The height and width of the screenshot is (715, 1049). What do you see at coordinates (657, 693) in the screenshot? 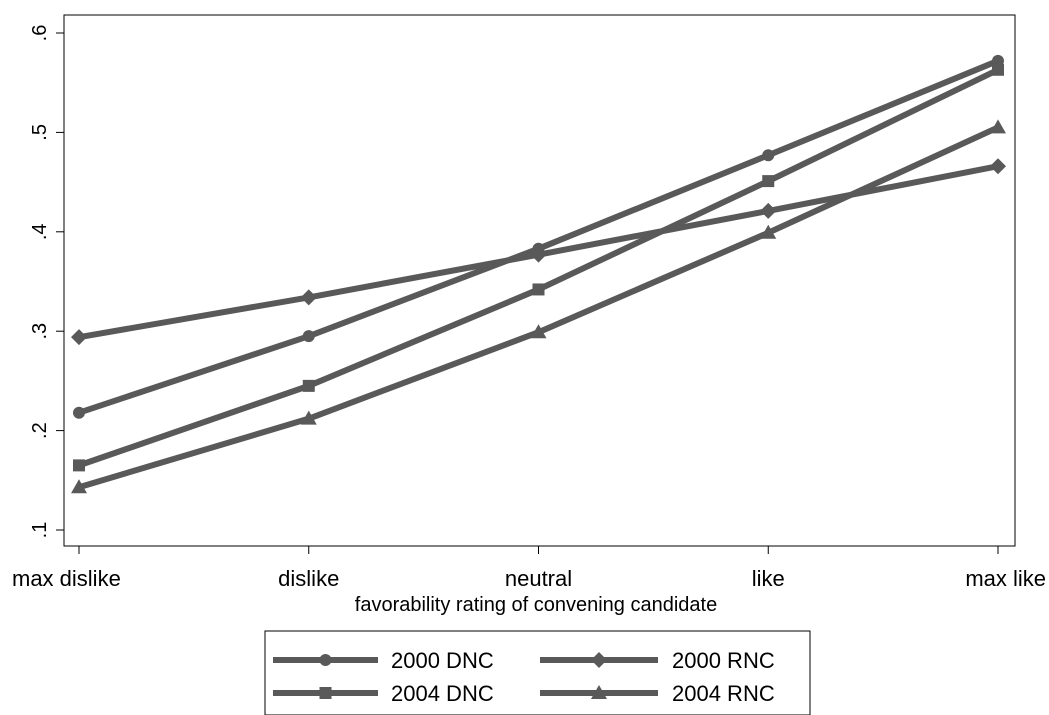
I see `legend-item: 2004 RNC` at bounding box center [657, 693].